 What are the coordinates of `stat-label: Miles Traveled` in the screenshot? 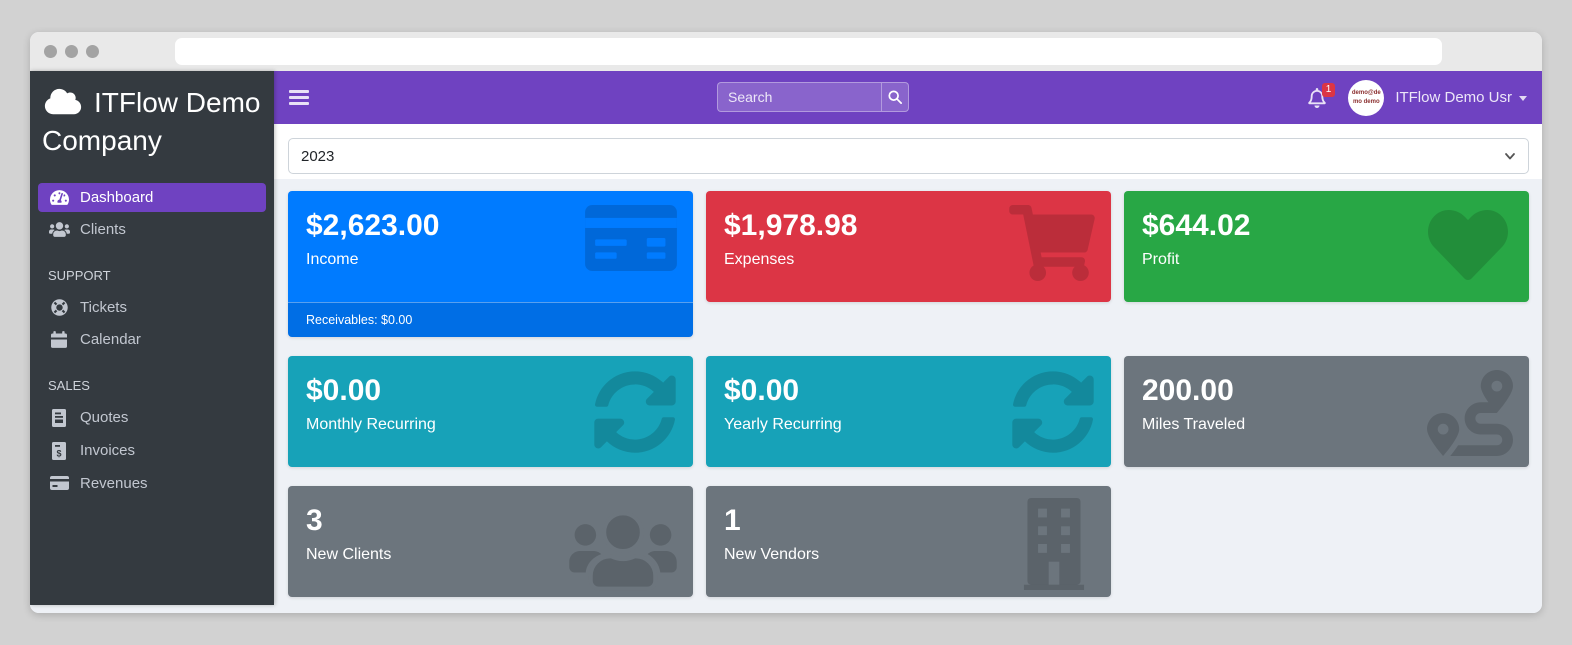 It's located at (1194, 424).